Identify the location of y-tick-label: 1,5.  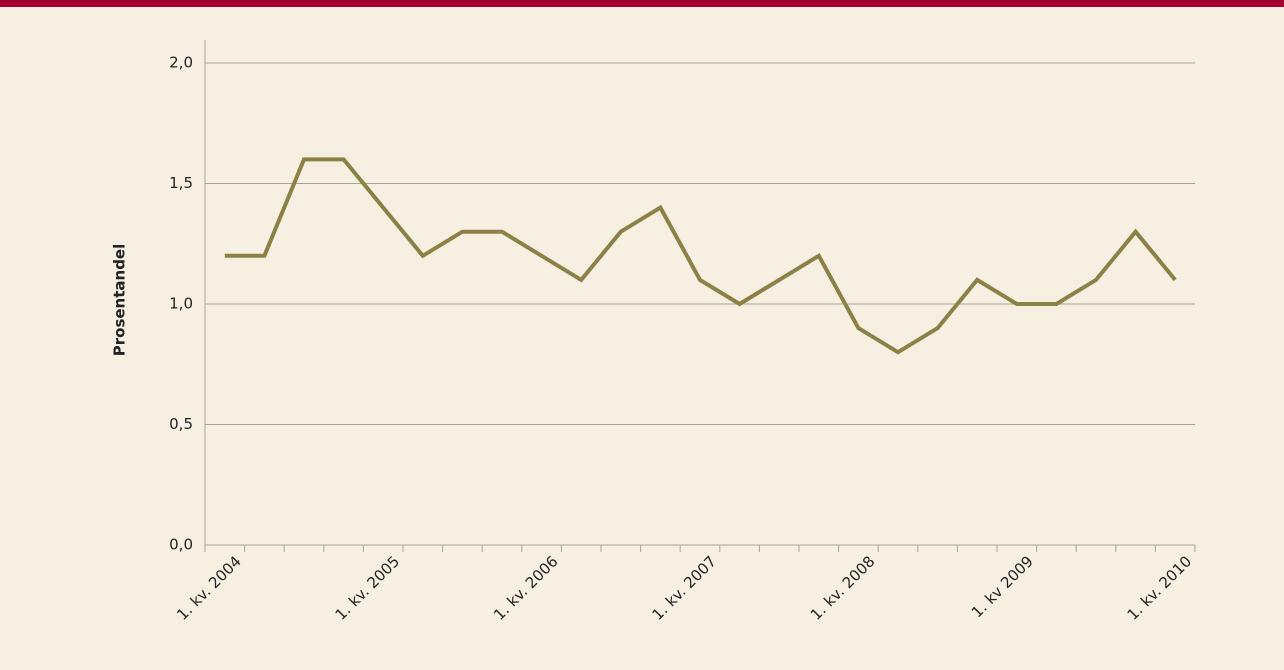
(181, 183).